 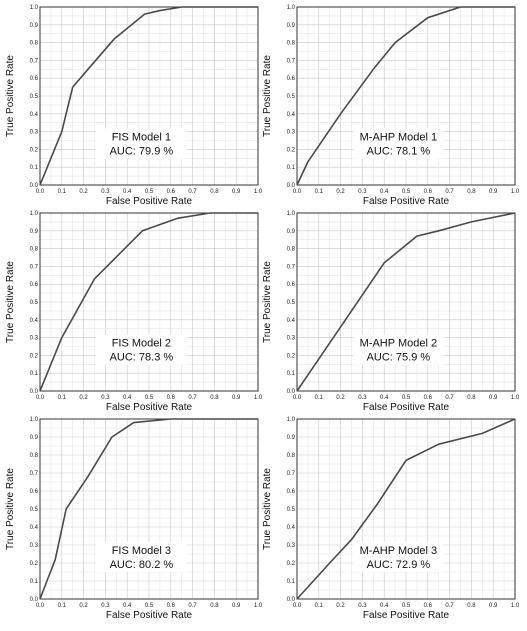 I want to click on model-name-label: M-AHP Model 3, so click(x=398, y=551).